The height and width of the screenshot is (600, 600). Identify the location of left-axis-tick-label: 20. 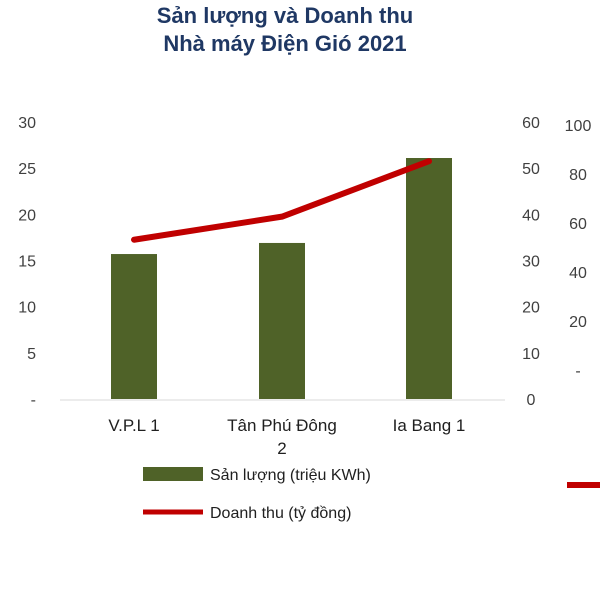
(27, 215).